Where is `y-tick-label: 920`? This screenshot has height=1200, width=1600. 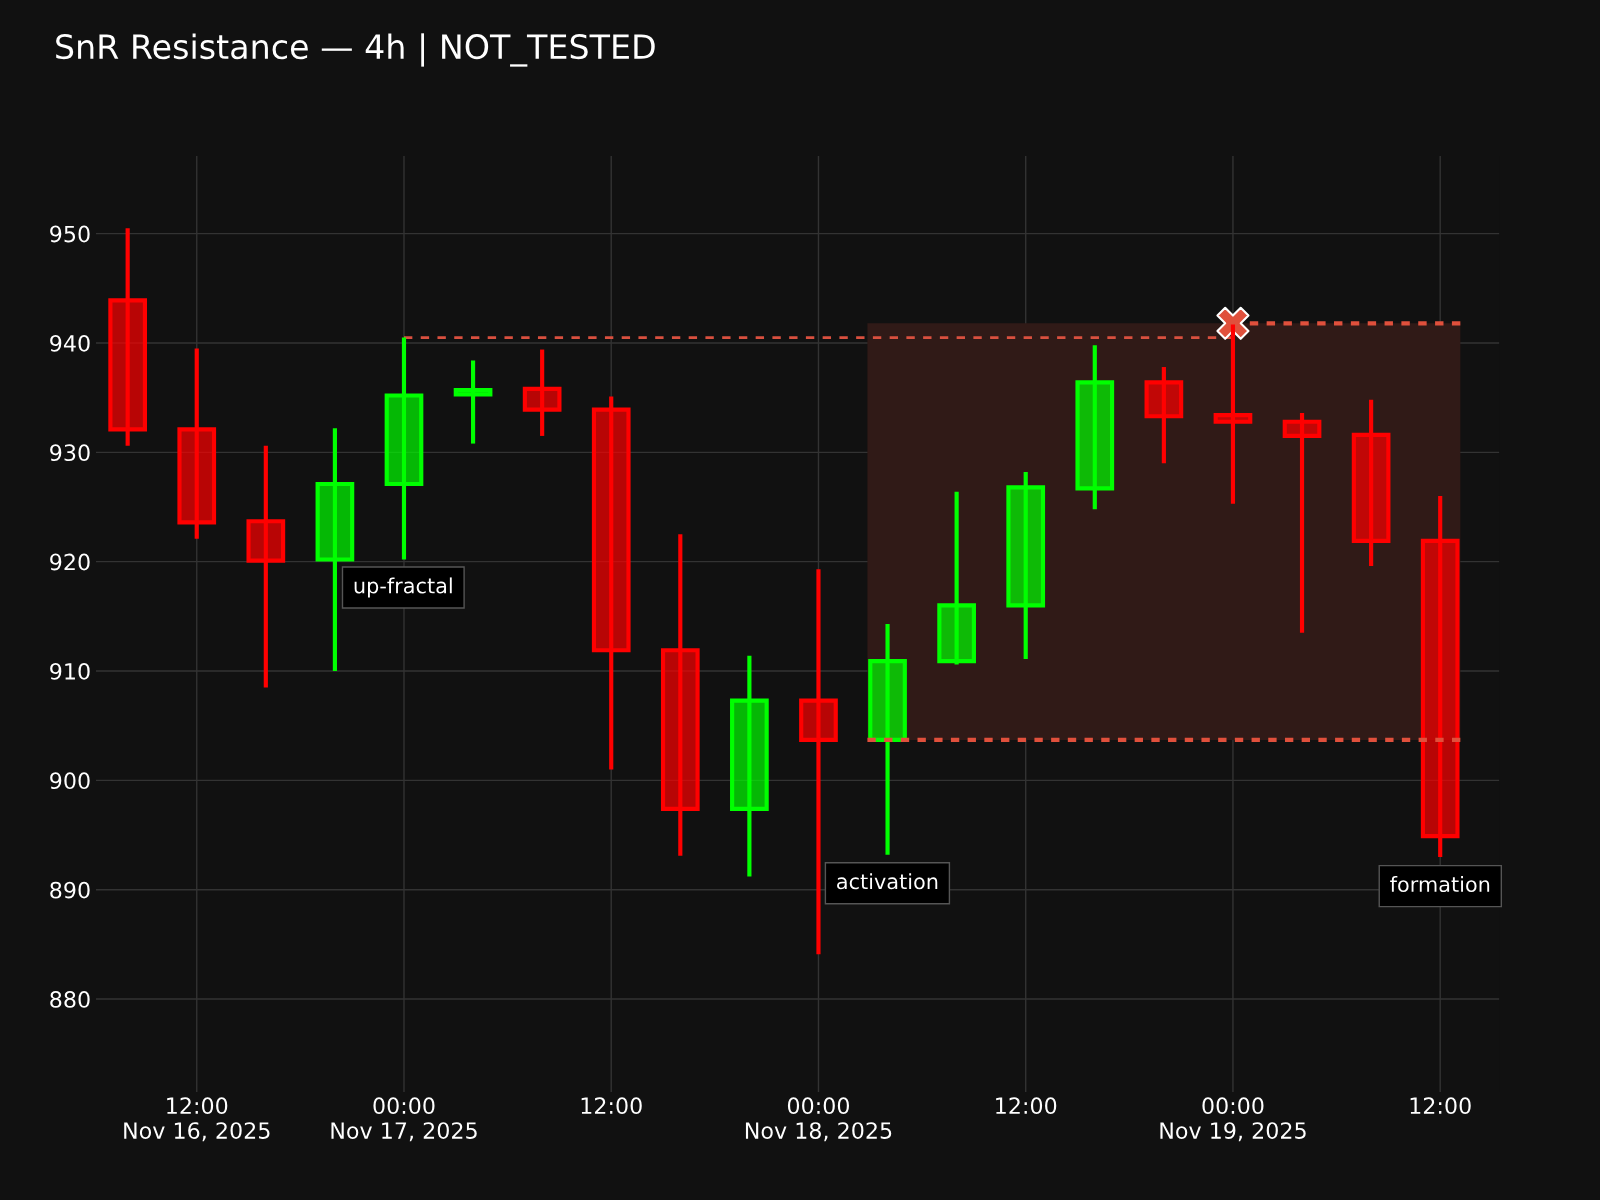 y-tick-label: 920 is located at coordinates (70, 562).